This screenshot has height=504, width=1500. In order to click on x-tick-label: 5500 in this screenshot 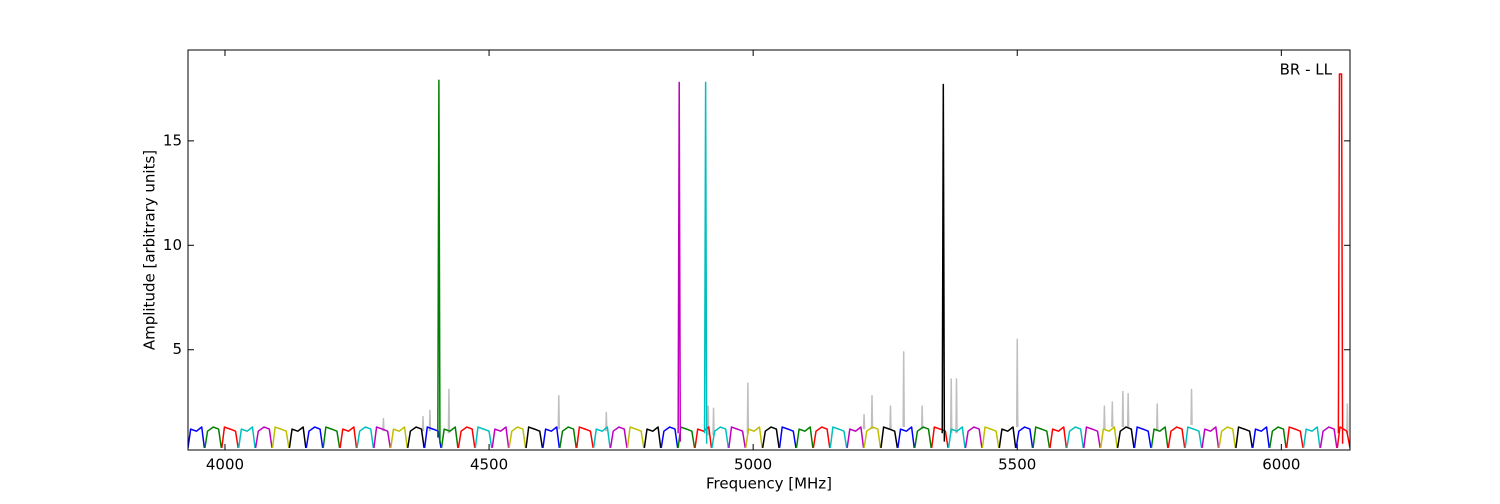, I will do `click(1017, 465)`.